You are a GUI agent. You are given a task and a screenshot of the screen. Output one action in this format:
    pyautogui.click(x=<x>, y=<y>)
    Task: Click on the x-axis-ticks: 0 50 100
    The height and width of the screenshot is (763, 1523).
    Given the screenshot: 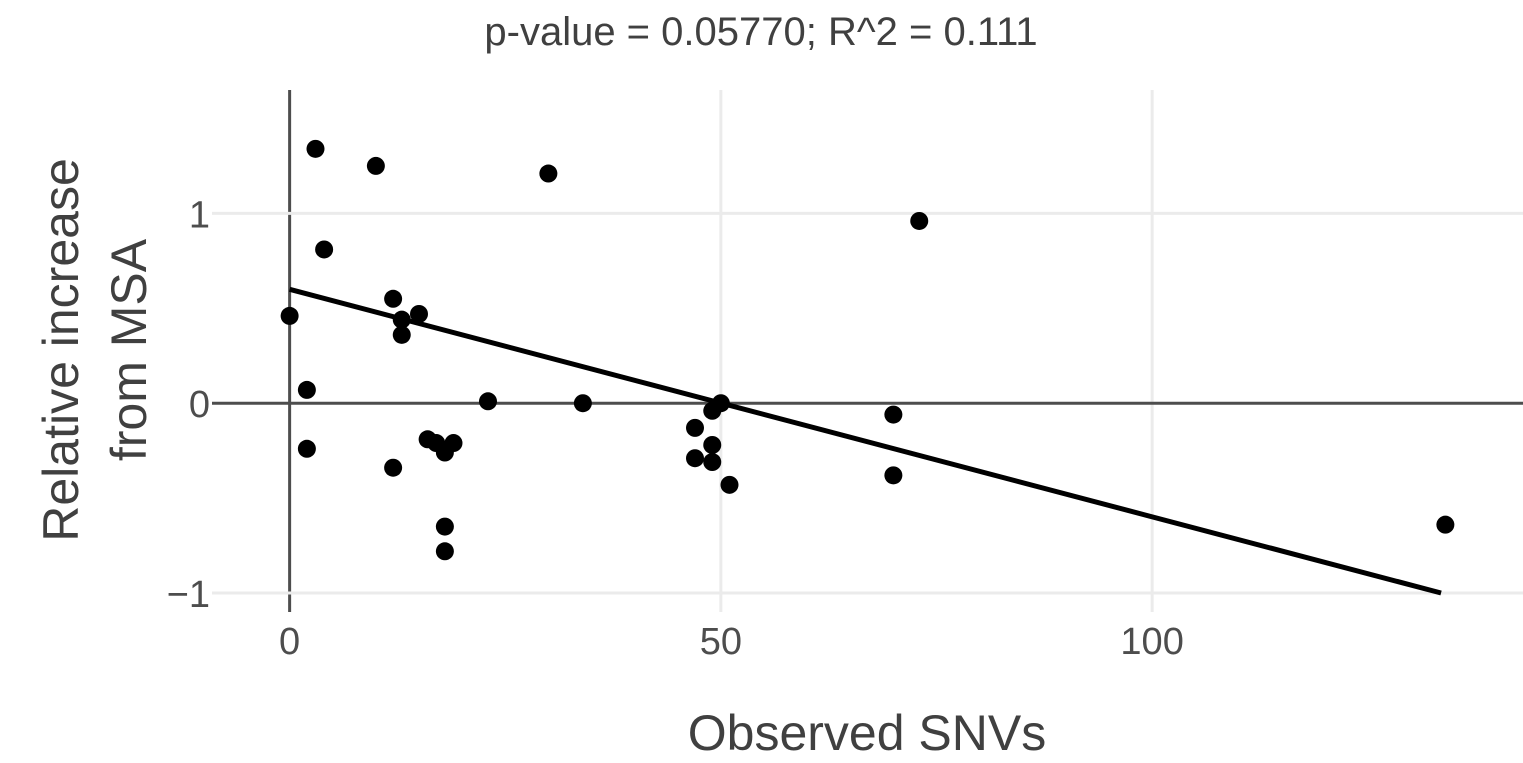 What is the action you would take?
    pyautogui.click(x=731, y=642)
    